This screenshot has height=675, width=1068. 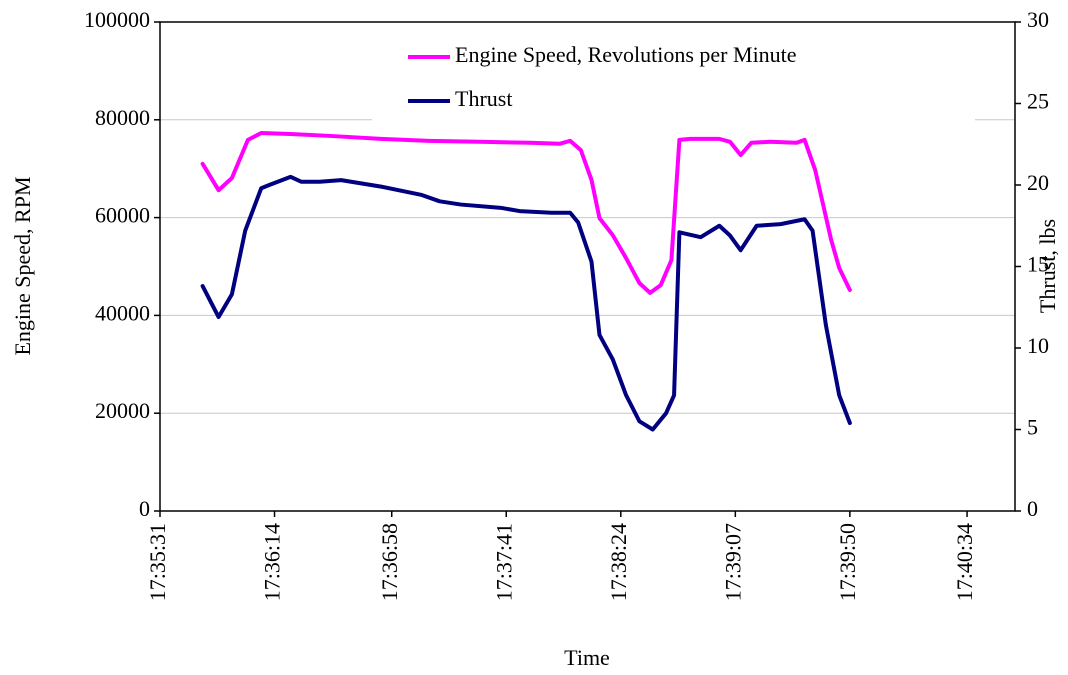 I want to click on y2-tick-label: 20, so click(x=1038, y=182).